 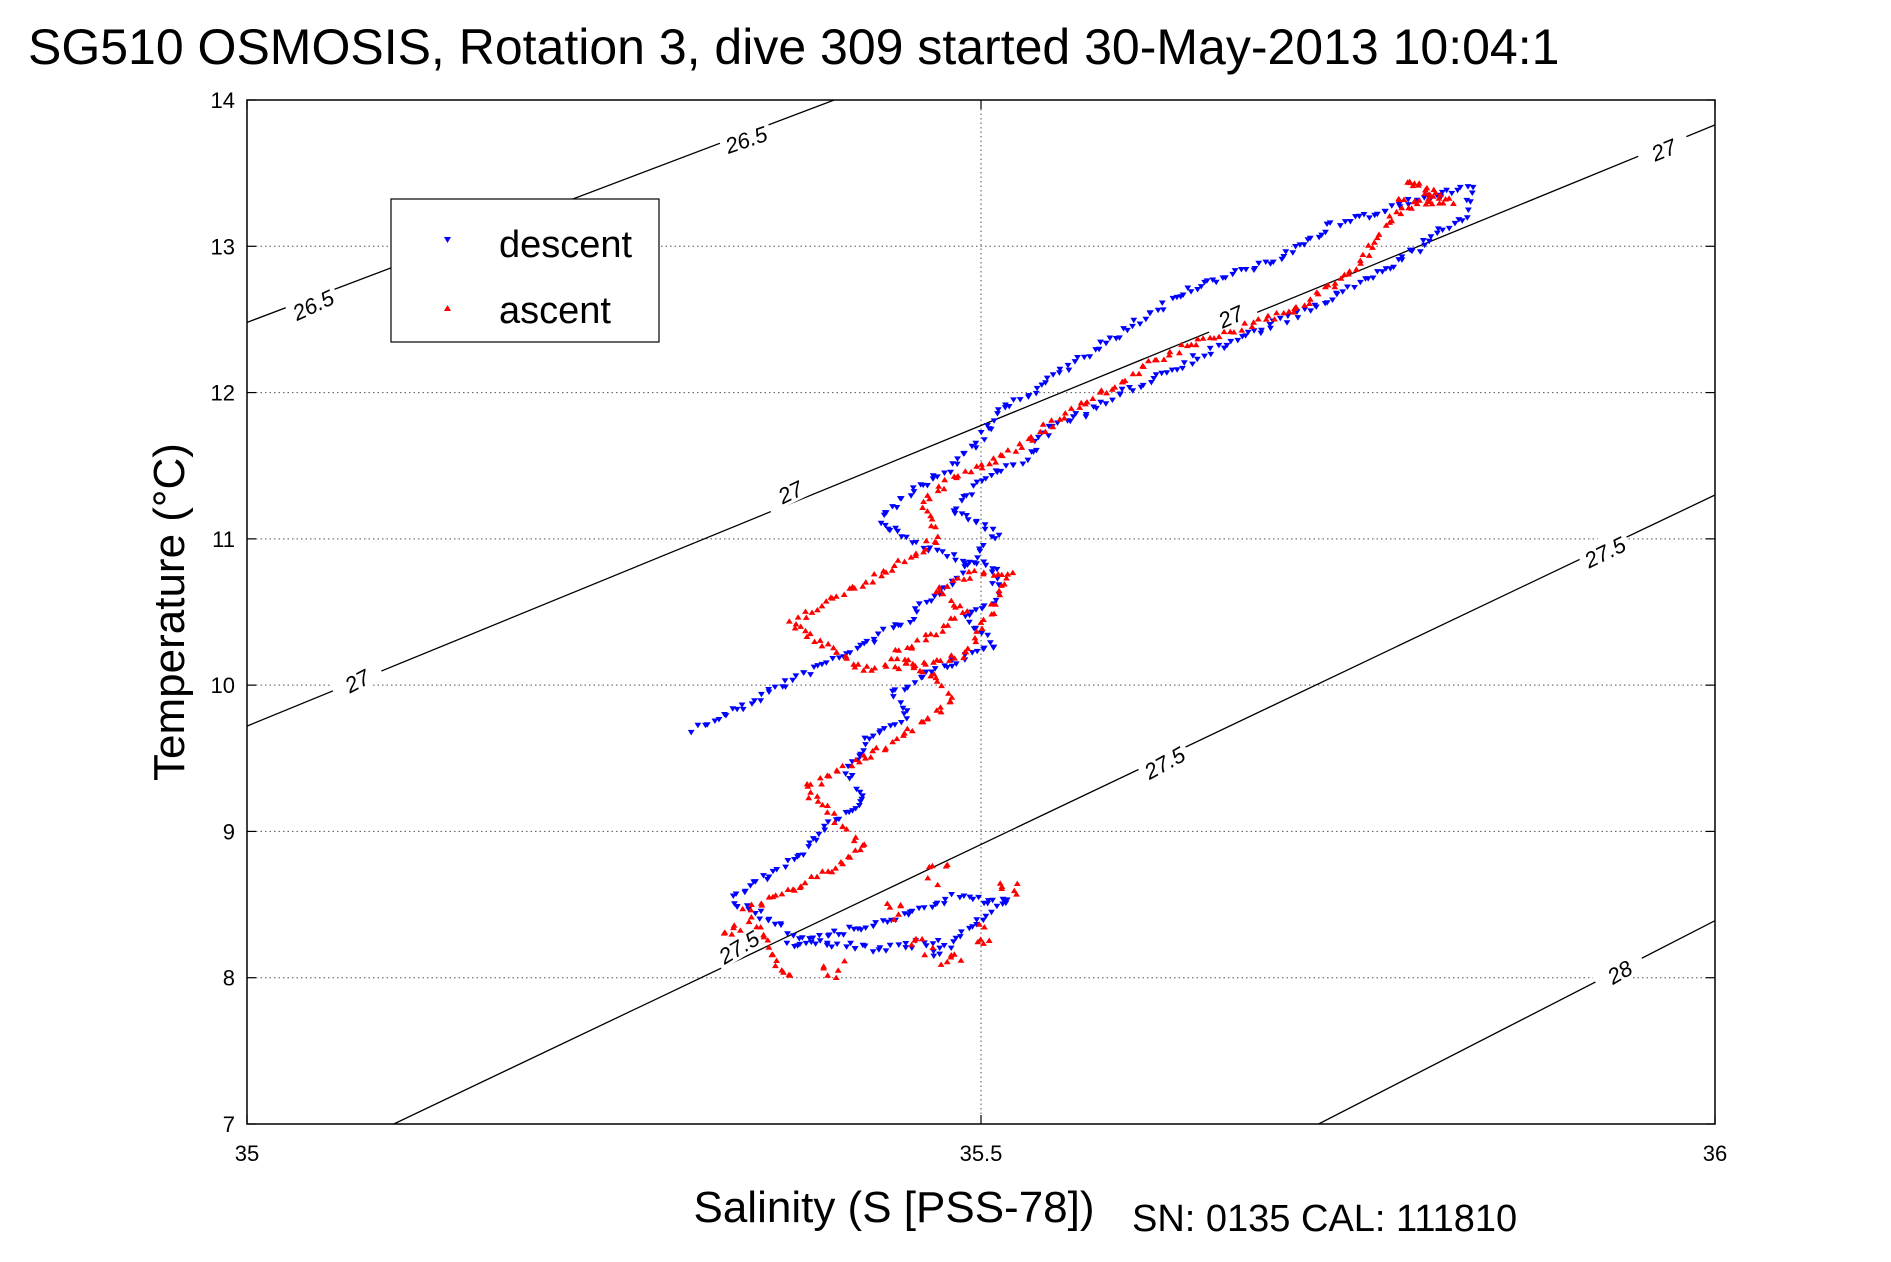 I want to click on contour-label-bg, so click(x=1229, y=315).